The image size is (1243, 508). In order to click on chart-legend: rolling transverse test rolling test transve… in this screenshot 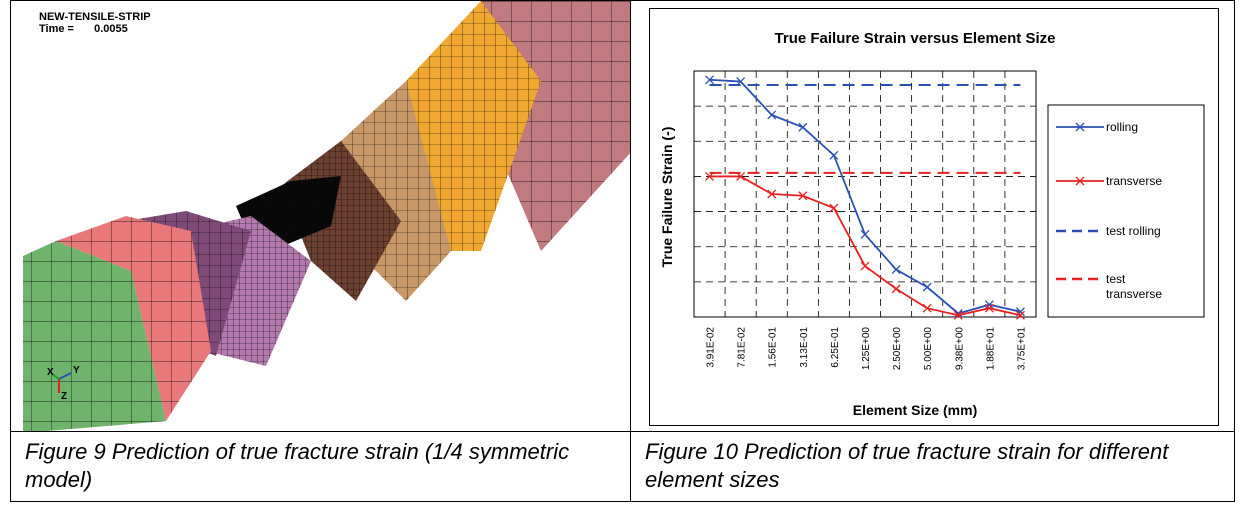, I will do `click(1126, 211)`.